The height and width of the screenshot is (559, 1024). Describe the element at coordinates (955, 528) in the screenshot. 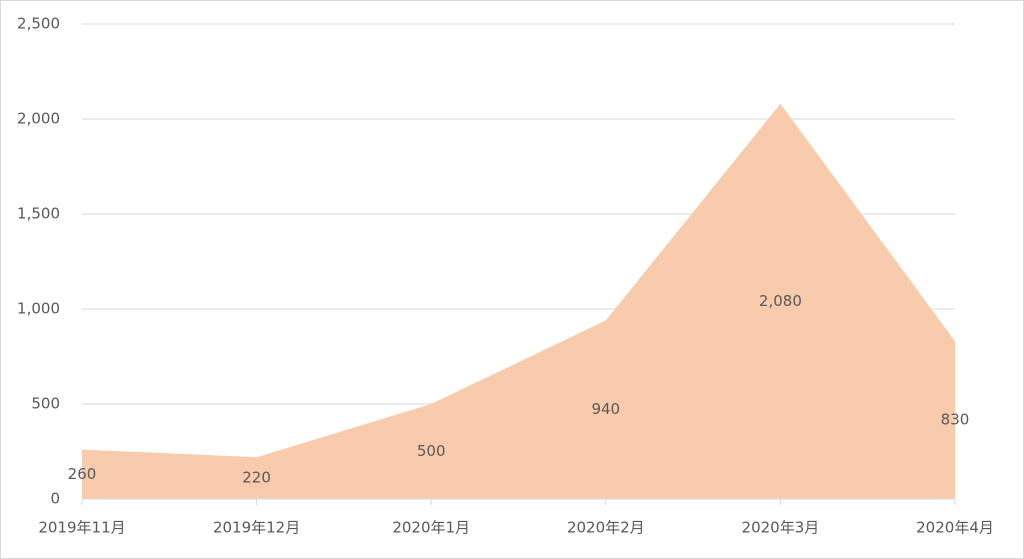

I see `x-tick-label: 2020年4月` at that location.